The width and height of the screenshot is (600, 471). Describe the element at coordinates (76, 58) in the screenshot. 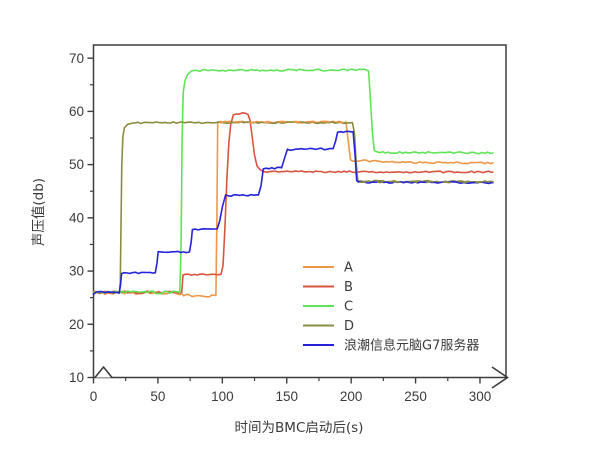

I see `y-tick-label: 70` at that location.